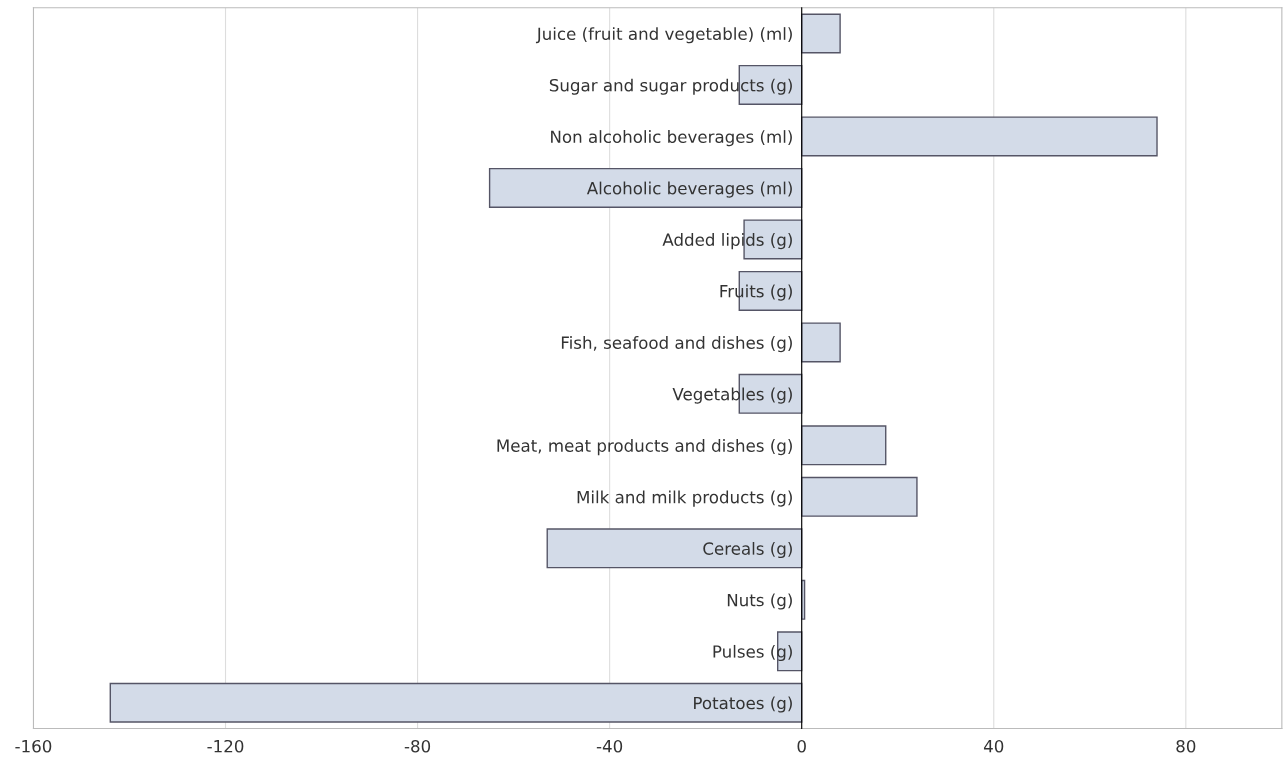 This screenshot has width=1287, height=775. Describe the element at coordinates (33, 746) in the screenshot. I see `x-tick-label: -160` at that location.